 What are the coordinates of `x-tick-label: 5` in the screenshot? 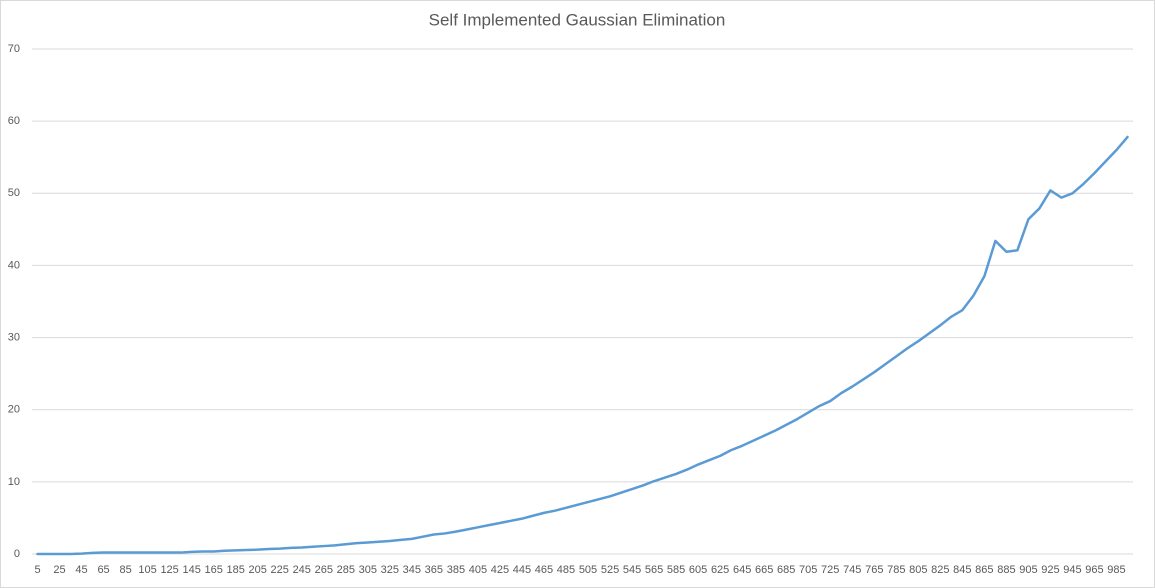 It's located at (37, 570).